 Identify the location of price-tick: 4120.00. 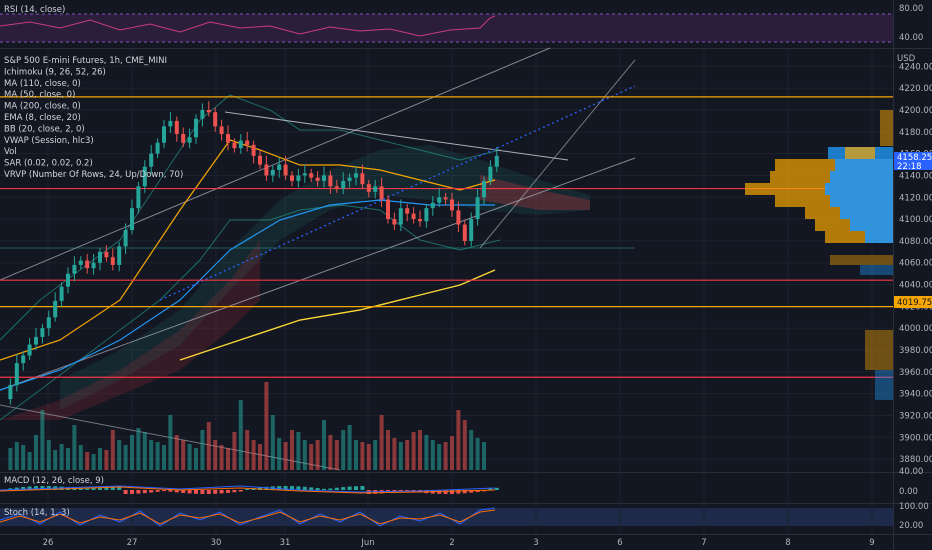
(915, 198).